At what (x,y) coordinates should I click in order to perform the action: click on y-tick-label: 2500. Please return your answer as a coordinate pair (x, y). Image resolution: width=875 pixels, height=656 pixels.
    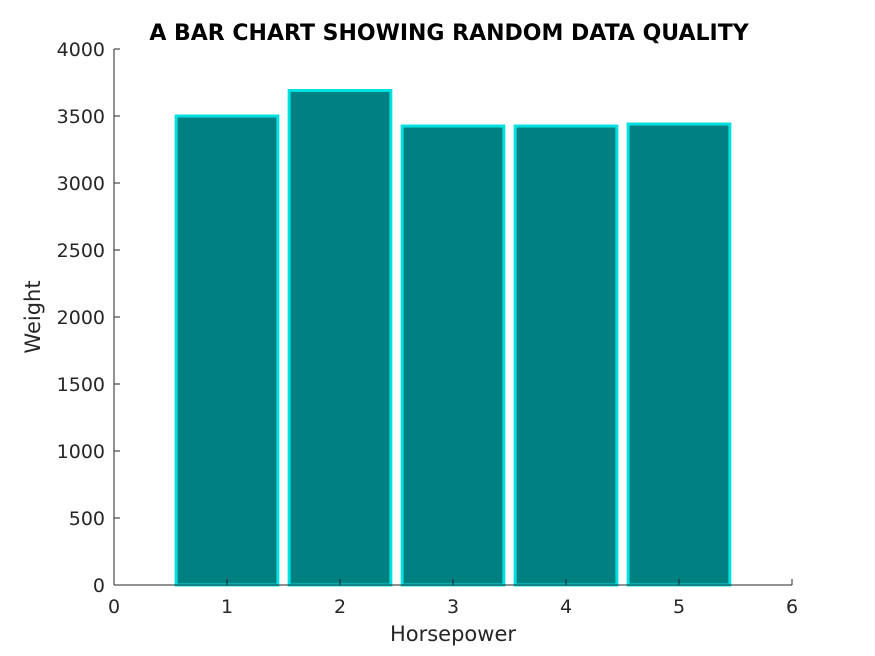
    Looking at the image, I should click on (81, 251).